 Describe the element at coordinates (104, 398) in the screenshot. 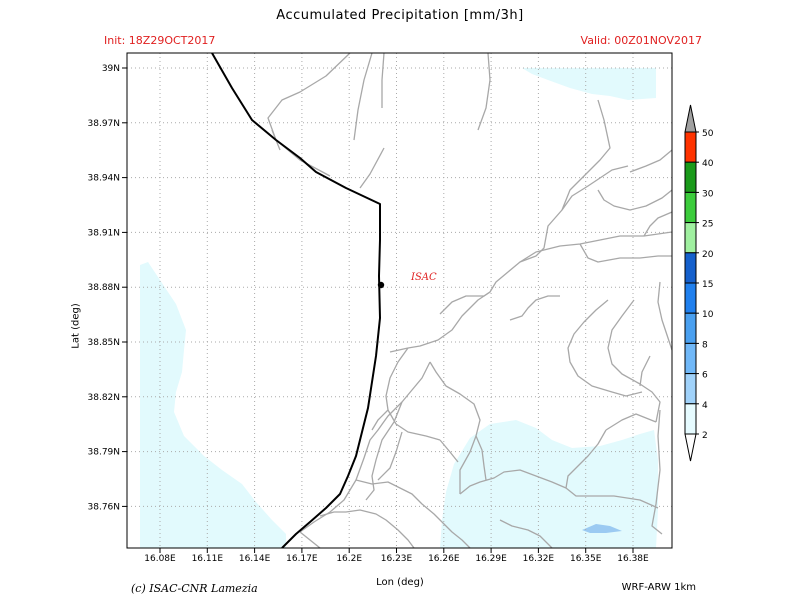

I see `lat-tick-label: 38.82N` at that location.